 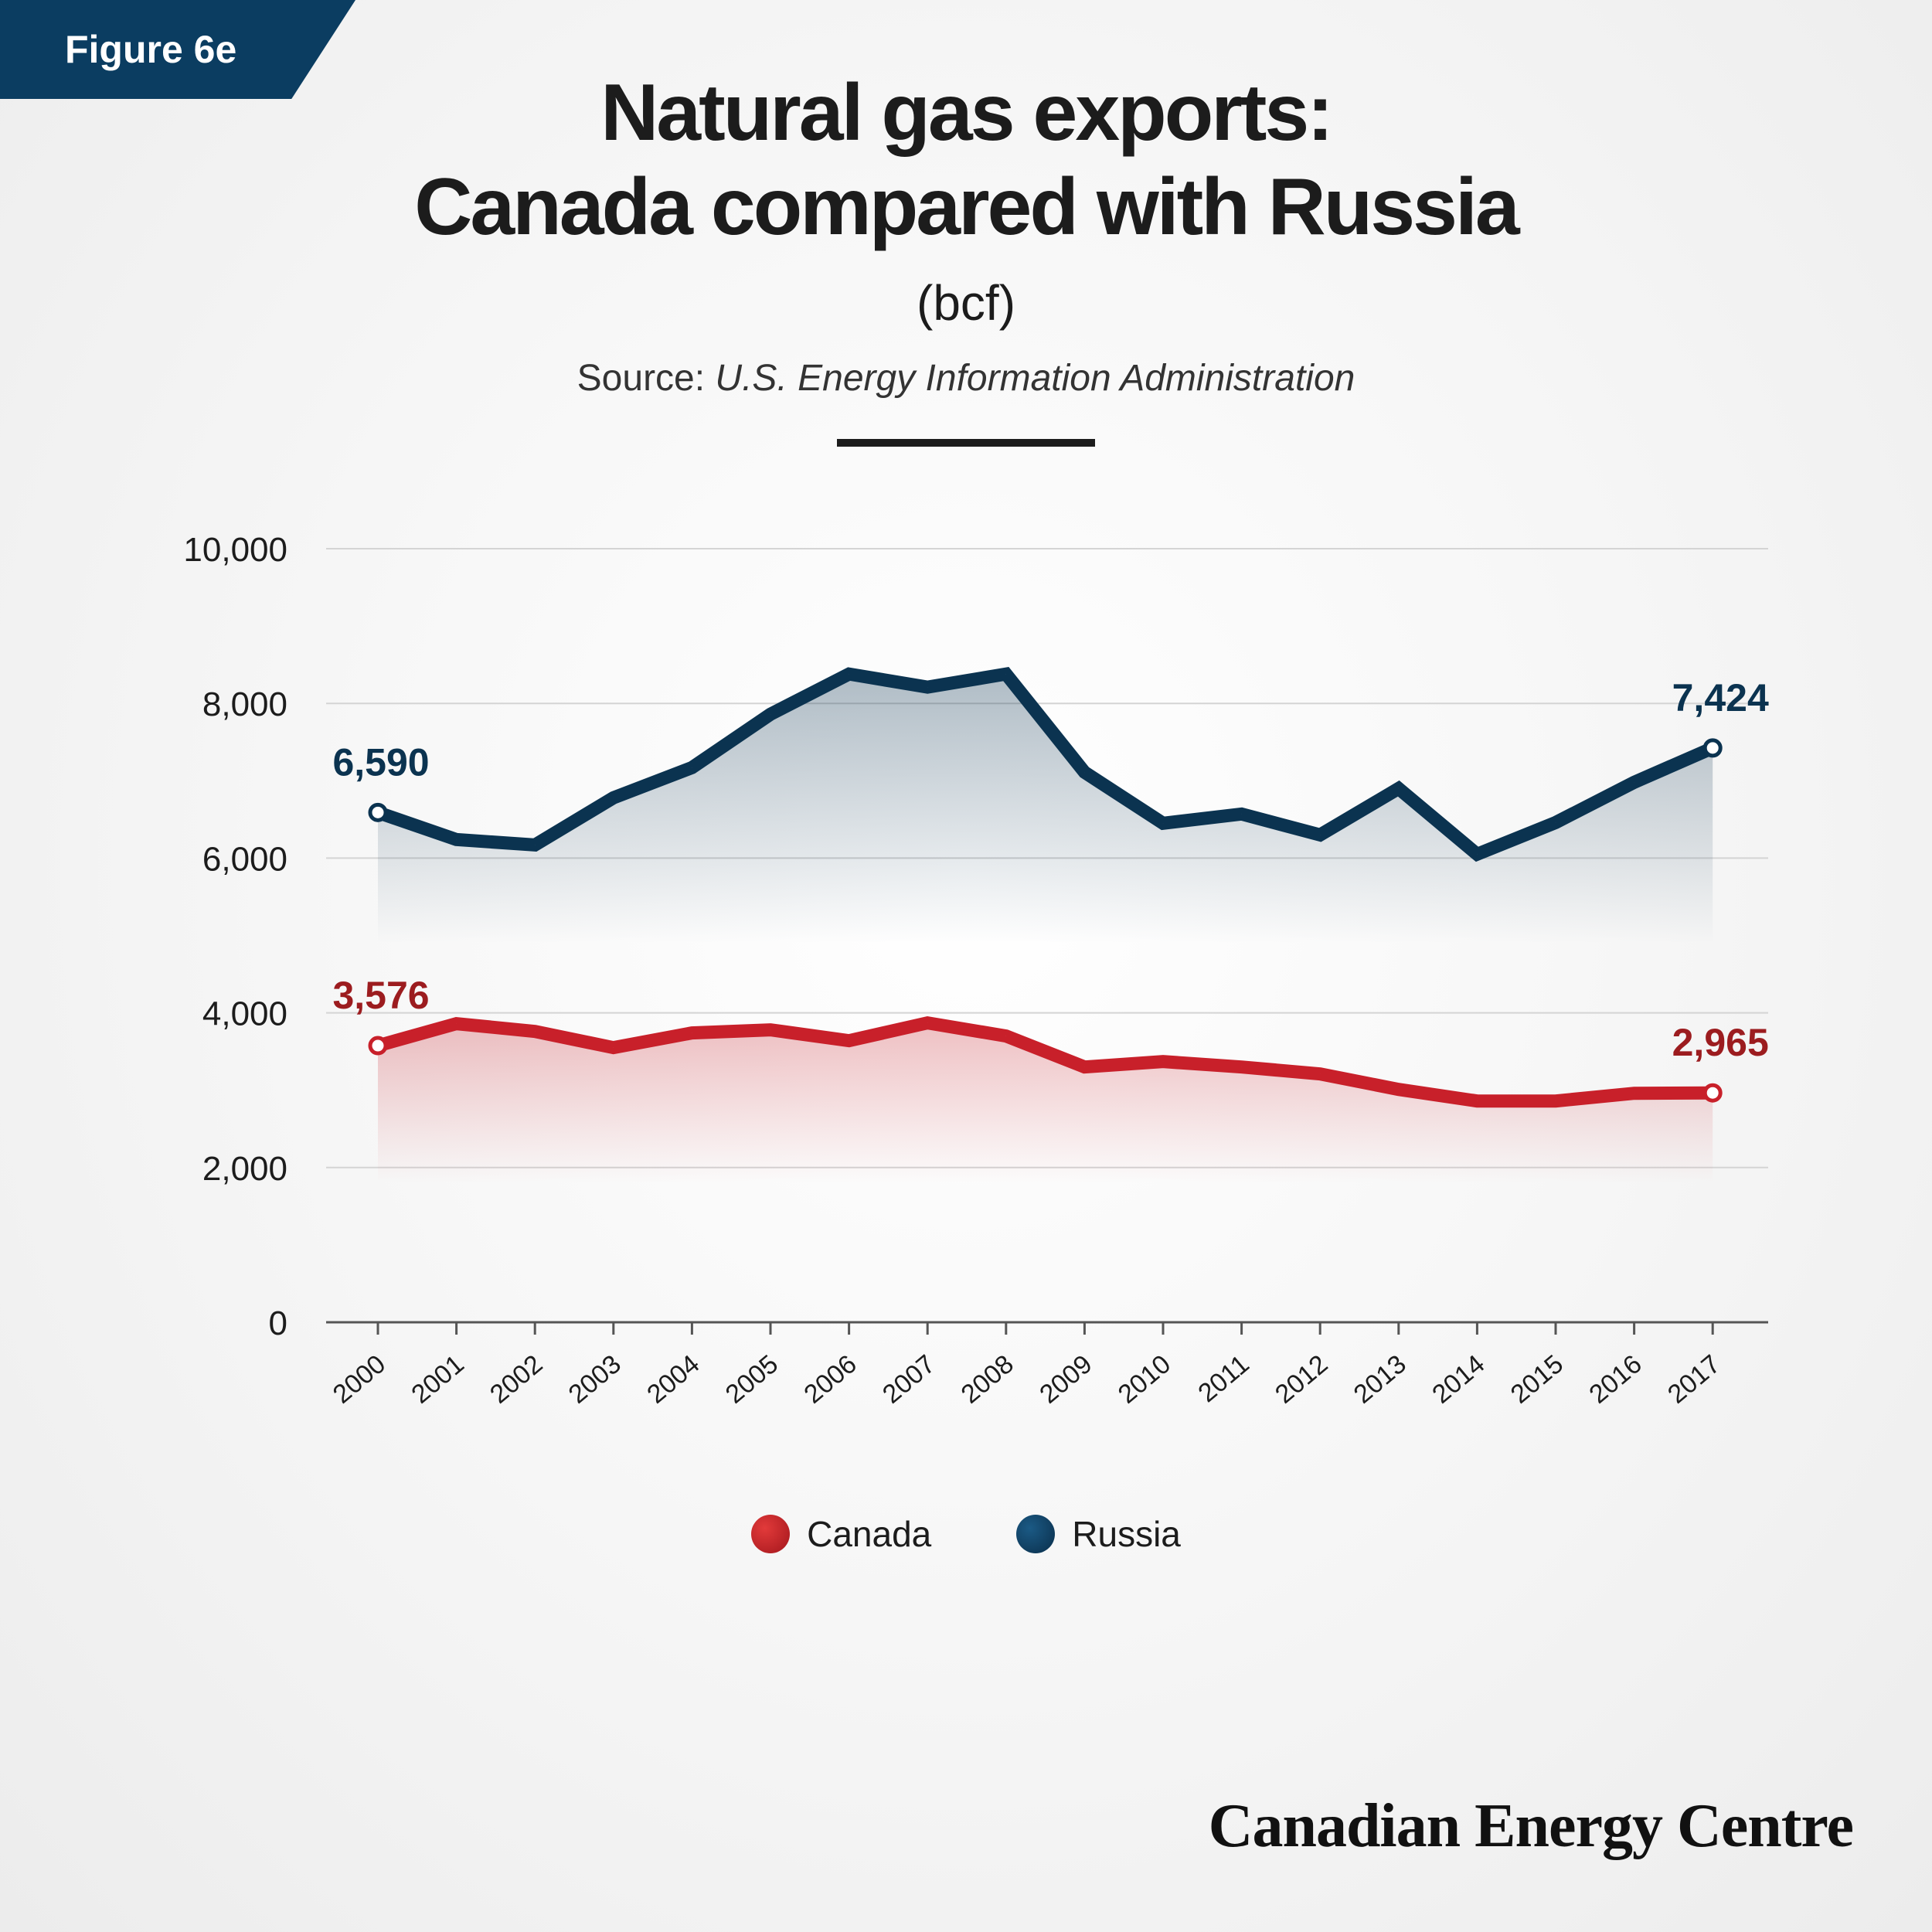 I want to click on data-label-start-russia: 6,590, so click(x=381, y=762).